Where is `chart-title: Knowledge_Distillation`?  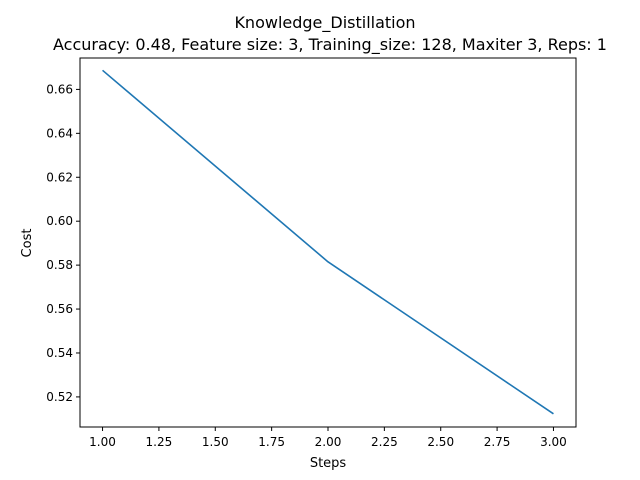
chart-title: Knowledge_Distillation is located at coordinates (324, 23).